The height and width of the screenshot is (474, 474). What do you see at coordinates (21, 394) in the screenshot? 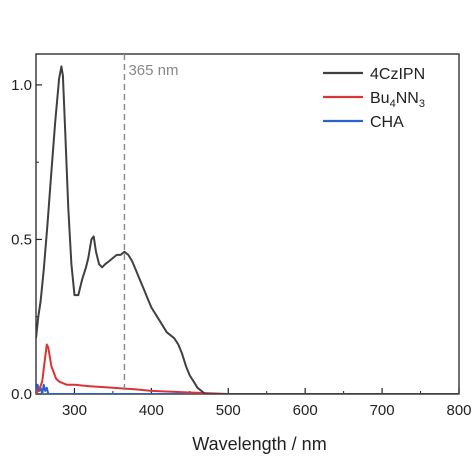
I see `y-tick-label: 0.0` at bounding box center [21, 394].